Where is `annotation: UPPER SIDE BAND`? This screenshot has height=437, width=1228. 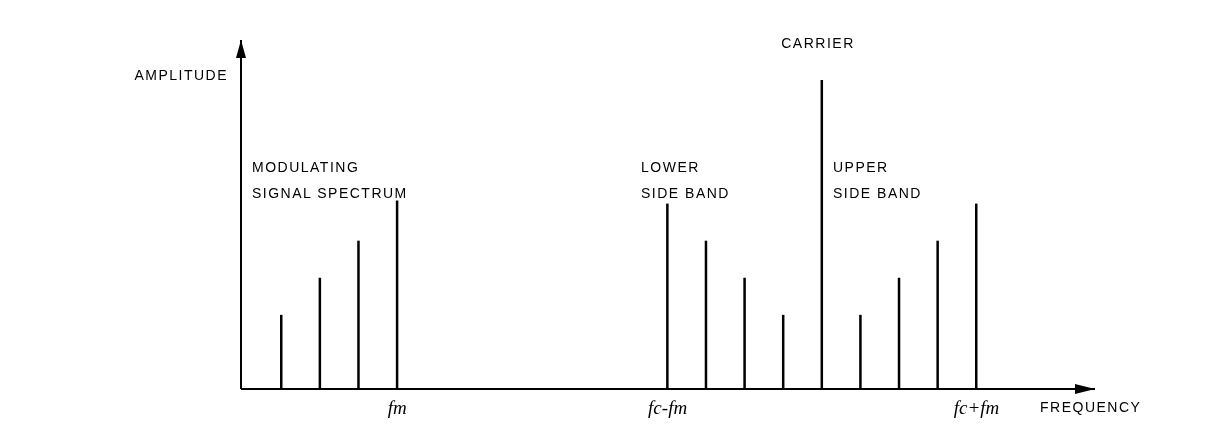 annotation: UPPER SIDE BAND is located at coordinates (877, 180).